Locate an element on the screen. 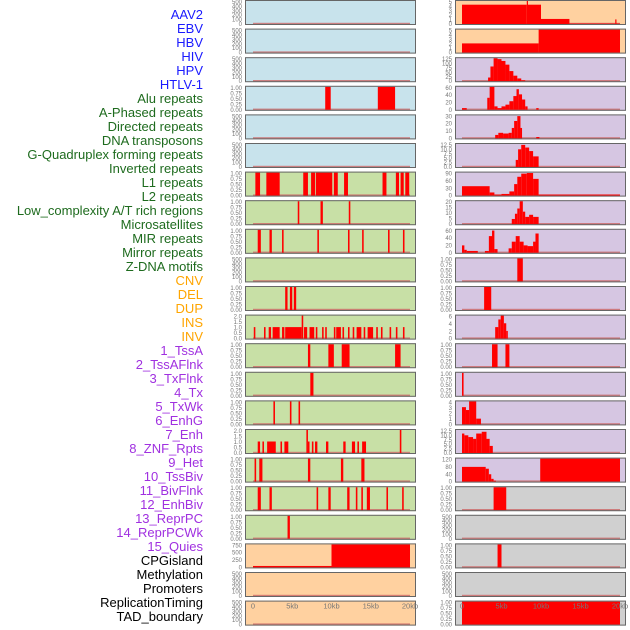 The width and height of the screenshot is (630, 630). panel: 0.000.250.500.751.00 is located at coordinates (533, 385).